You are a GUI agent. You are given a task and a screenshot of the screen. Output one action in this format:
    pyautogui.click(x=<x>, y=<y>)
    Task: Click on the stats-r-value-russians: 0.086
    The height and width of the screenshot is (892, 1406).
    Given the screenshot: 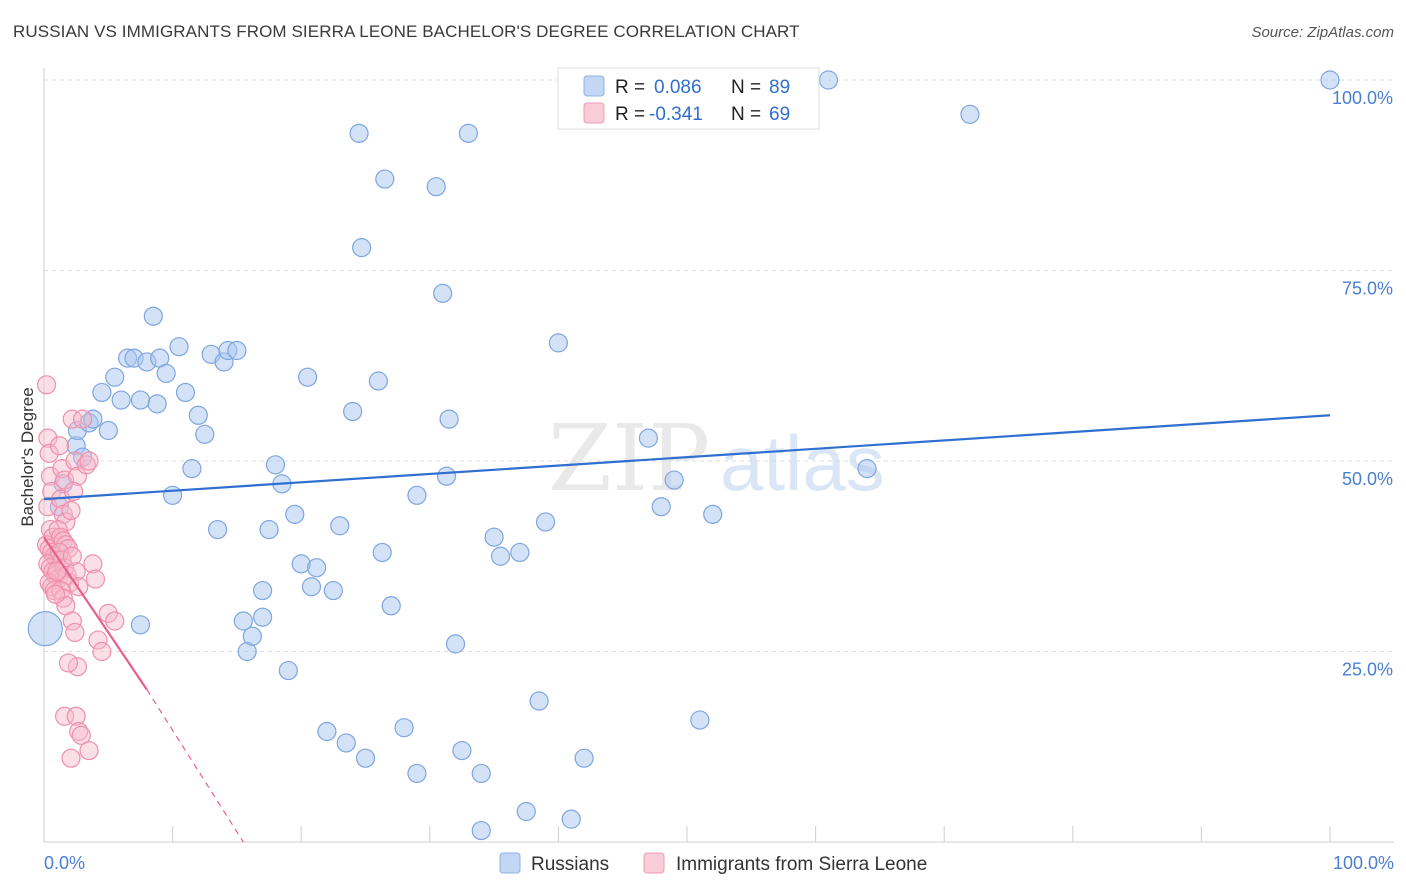 What is the action you would take?
    pyautogui.click(x=678, y=87)
    